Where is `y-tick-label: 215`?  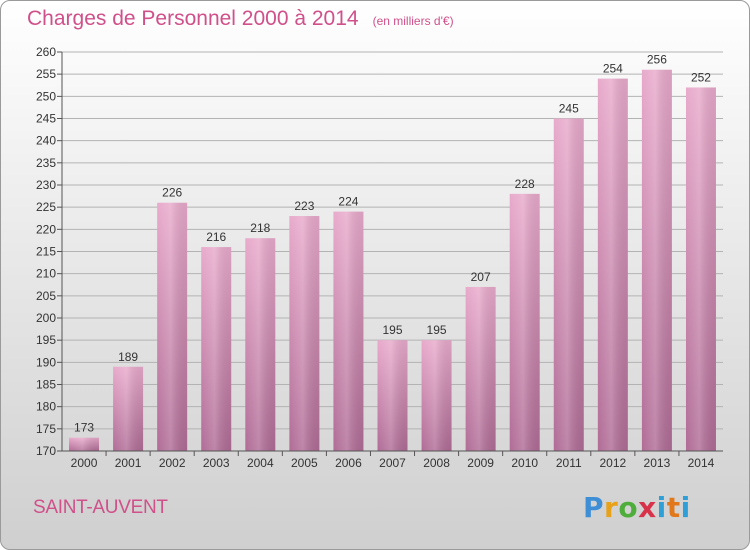
y-tick-label: 215 is located at coordinates (46, 252).